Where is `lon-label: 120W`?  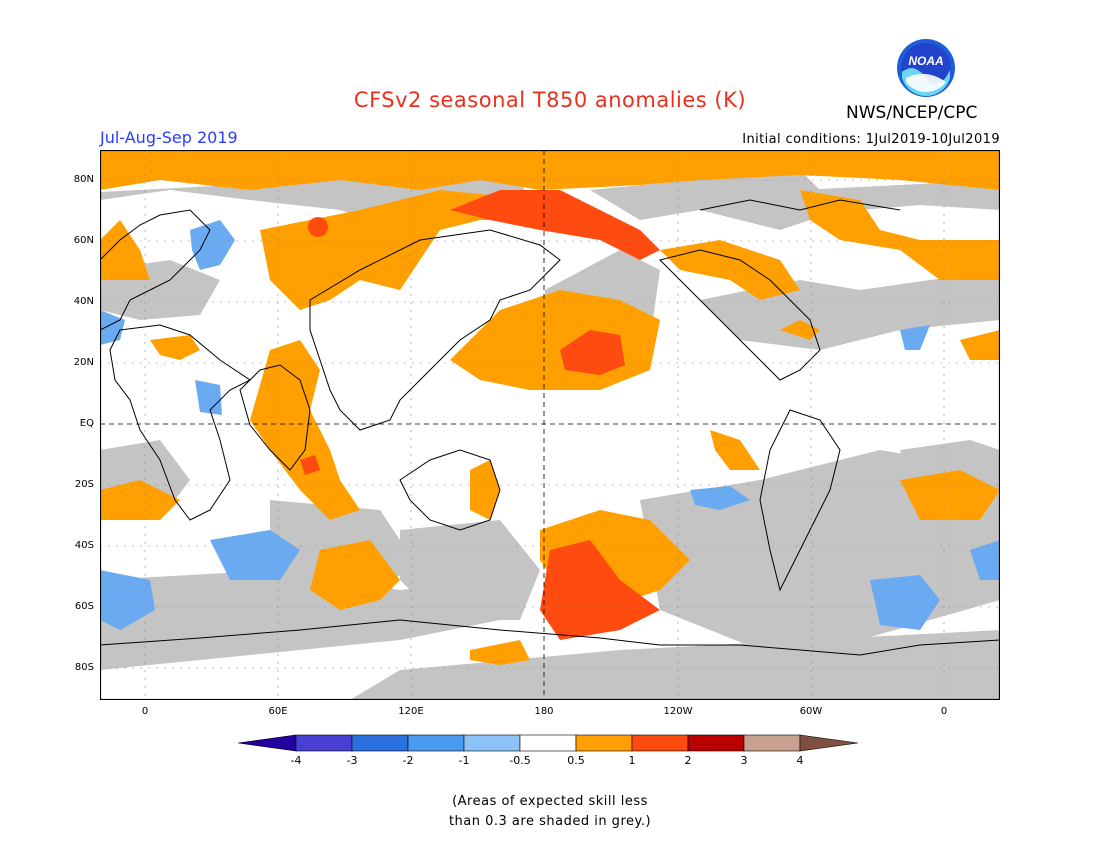
lon-label: 120W is located at coordinates (678, 711).